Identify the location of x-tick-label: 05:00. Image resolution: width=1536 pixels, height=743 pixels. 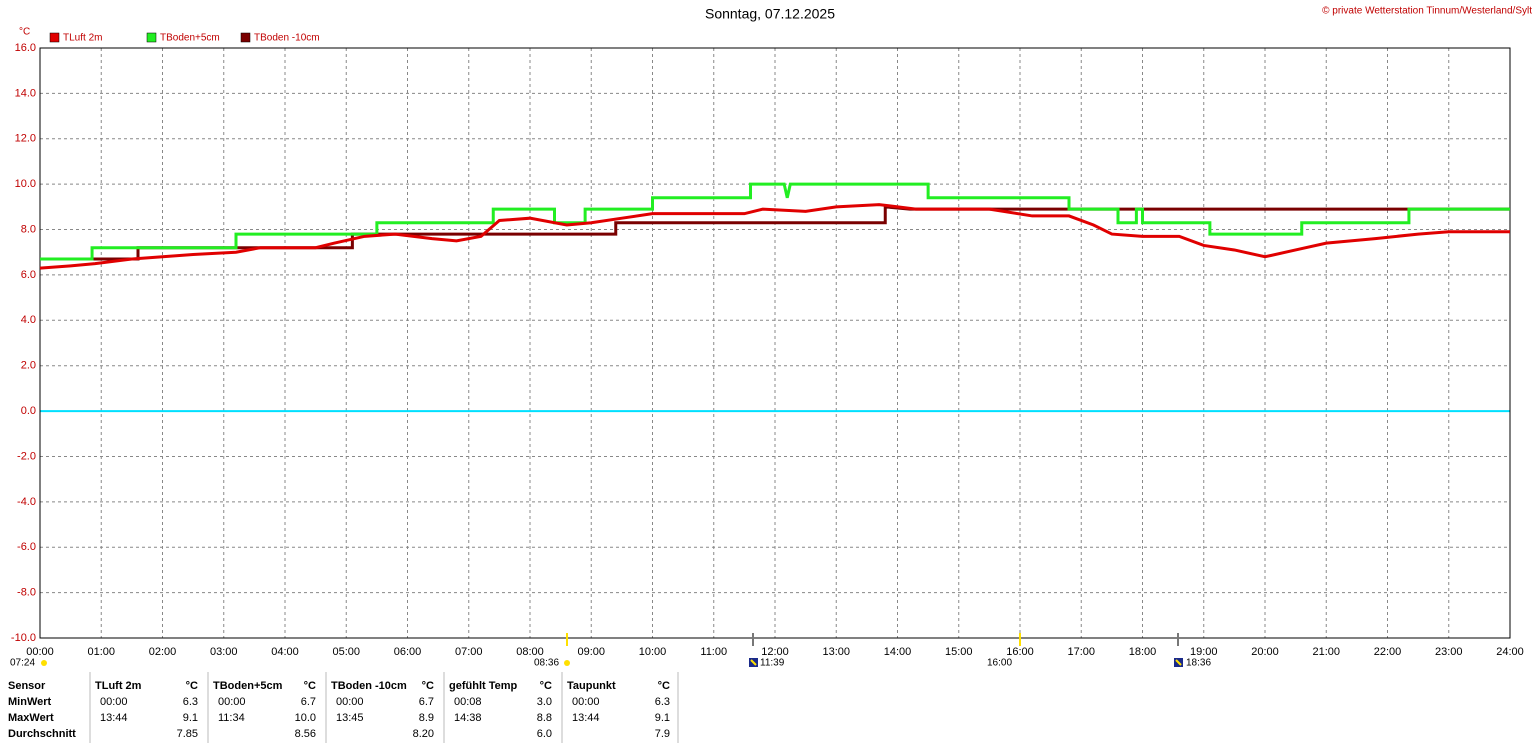
(346, 652).